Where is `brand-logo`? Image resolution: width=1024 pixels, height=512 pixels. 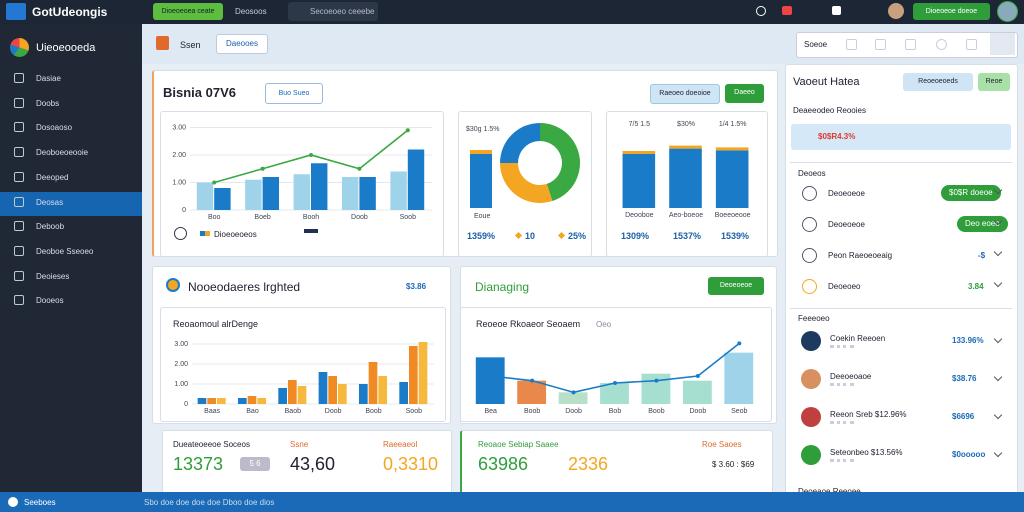
brand-logo is located at coordinates (19, 47).